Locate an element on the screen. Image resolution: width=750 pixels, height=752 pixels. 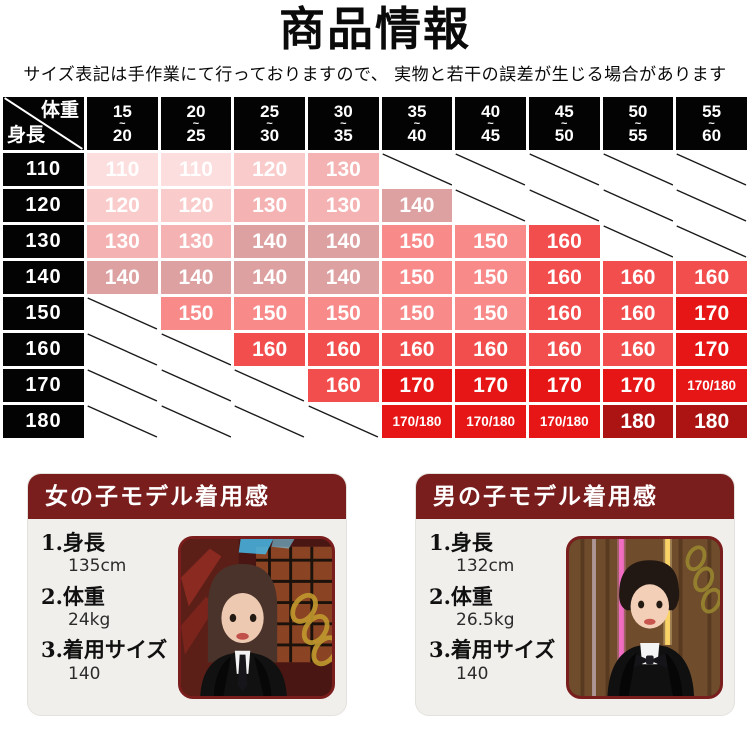
girl-model-card: 女の子モデル着用感 1.身長 135cm 2.体重 24kg 3.着用サイズ 140 is located at coordinates (187, 595).